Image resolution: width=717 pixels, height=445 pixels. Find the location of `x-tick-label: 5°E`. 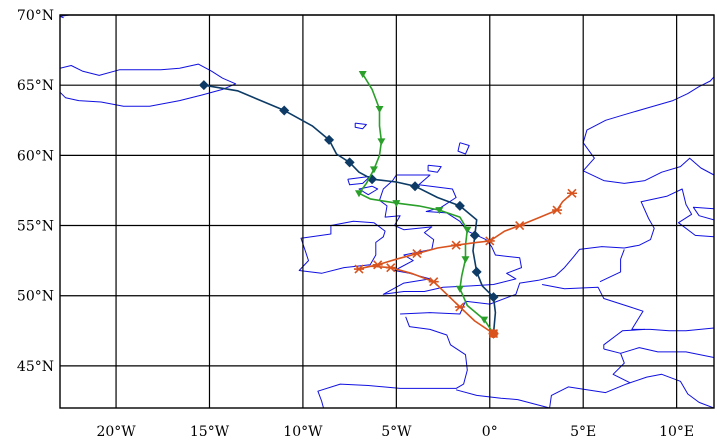

x-tick-label: 5°E is located at coordinates (583, 432).